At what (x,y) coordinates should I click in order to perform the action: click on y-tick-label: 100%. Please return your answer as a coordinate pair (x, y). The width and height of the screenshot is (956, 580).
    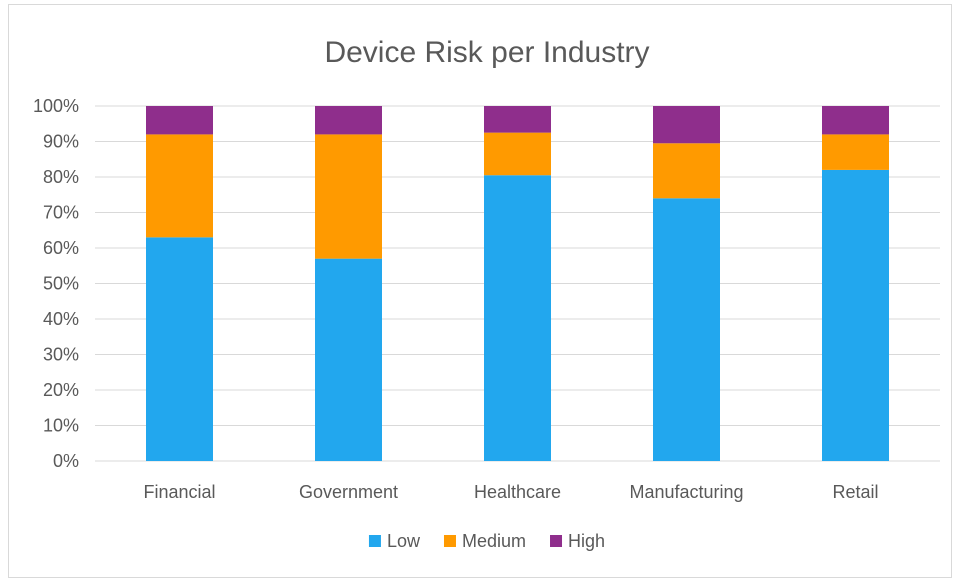
    Looking at the image, I should click on (56, 106).